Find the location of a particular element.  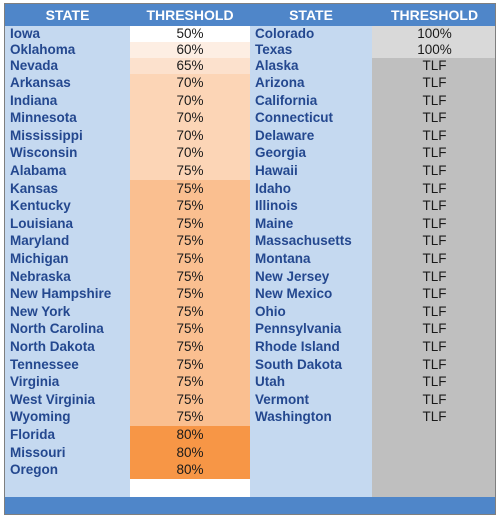

state-name: California is located at coordinates (286, 100).